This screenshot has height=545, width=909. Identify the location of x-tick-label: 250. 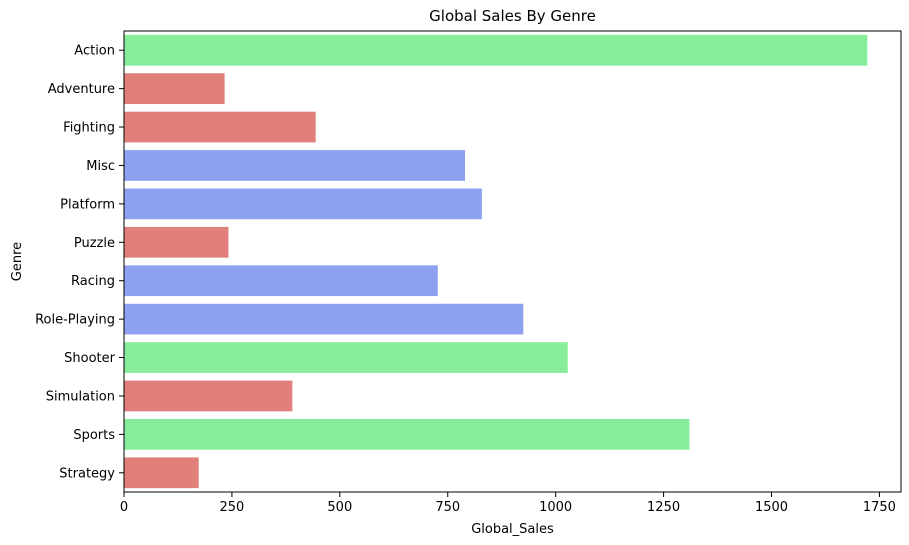
(232, 507).